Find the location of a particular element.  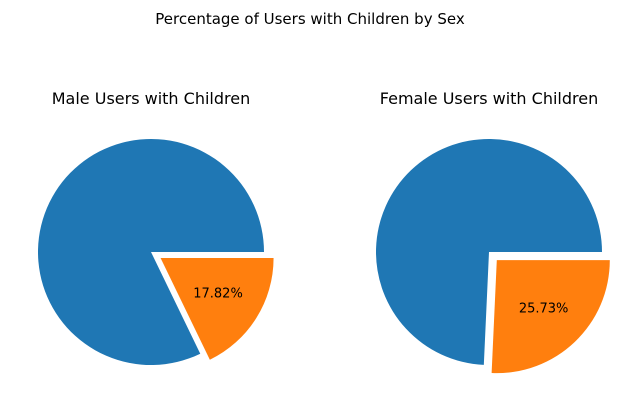

male-slice-label-1: 17.82% is located at coordinates (218, 294).